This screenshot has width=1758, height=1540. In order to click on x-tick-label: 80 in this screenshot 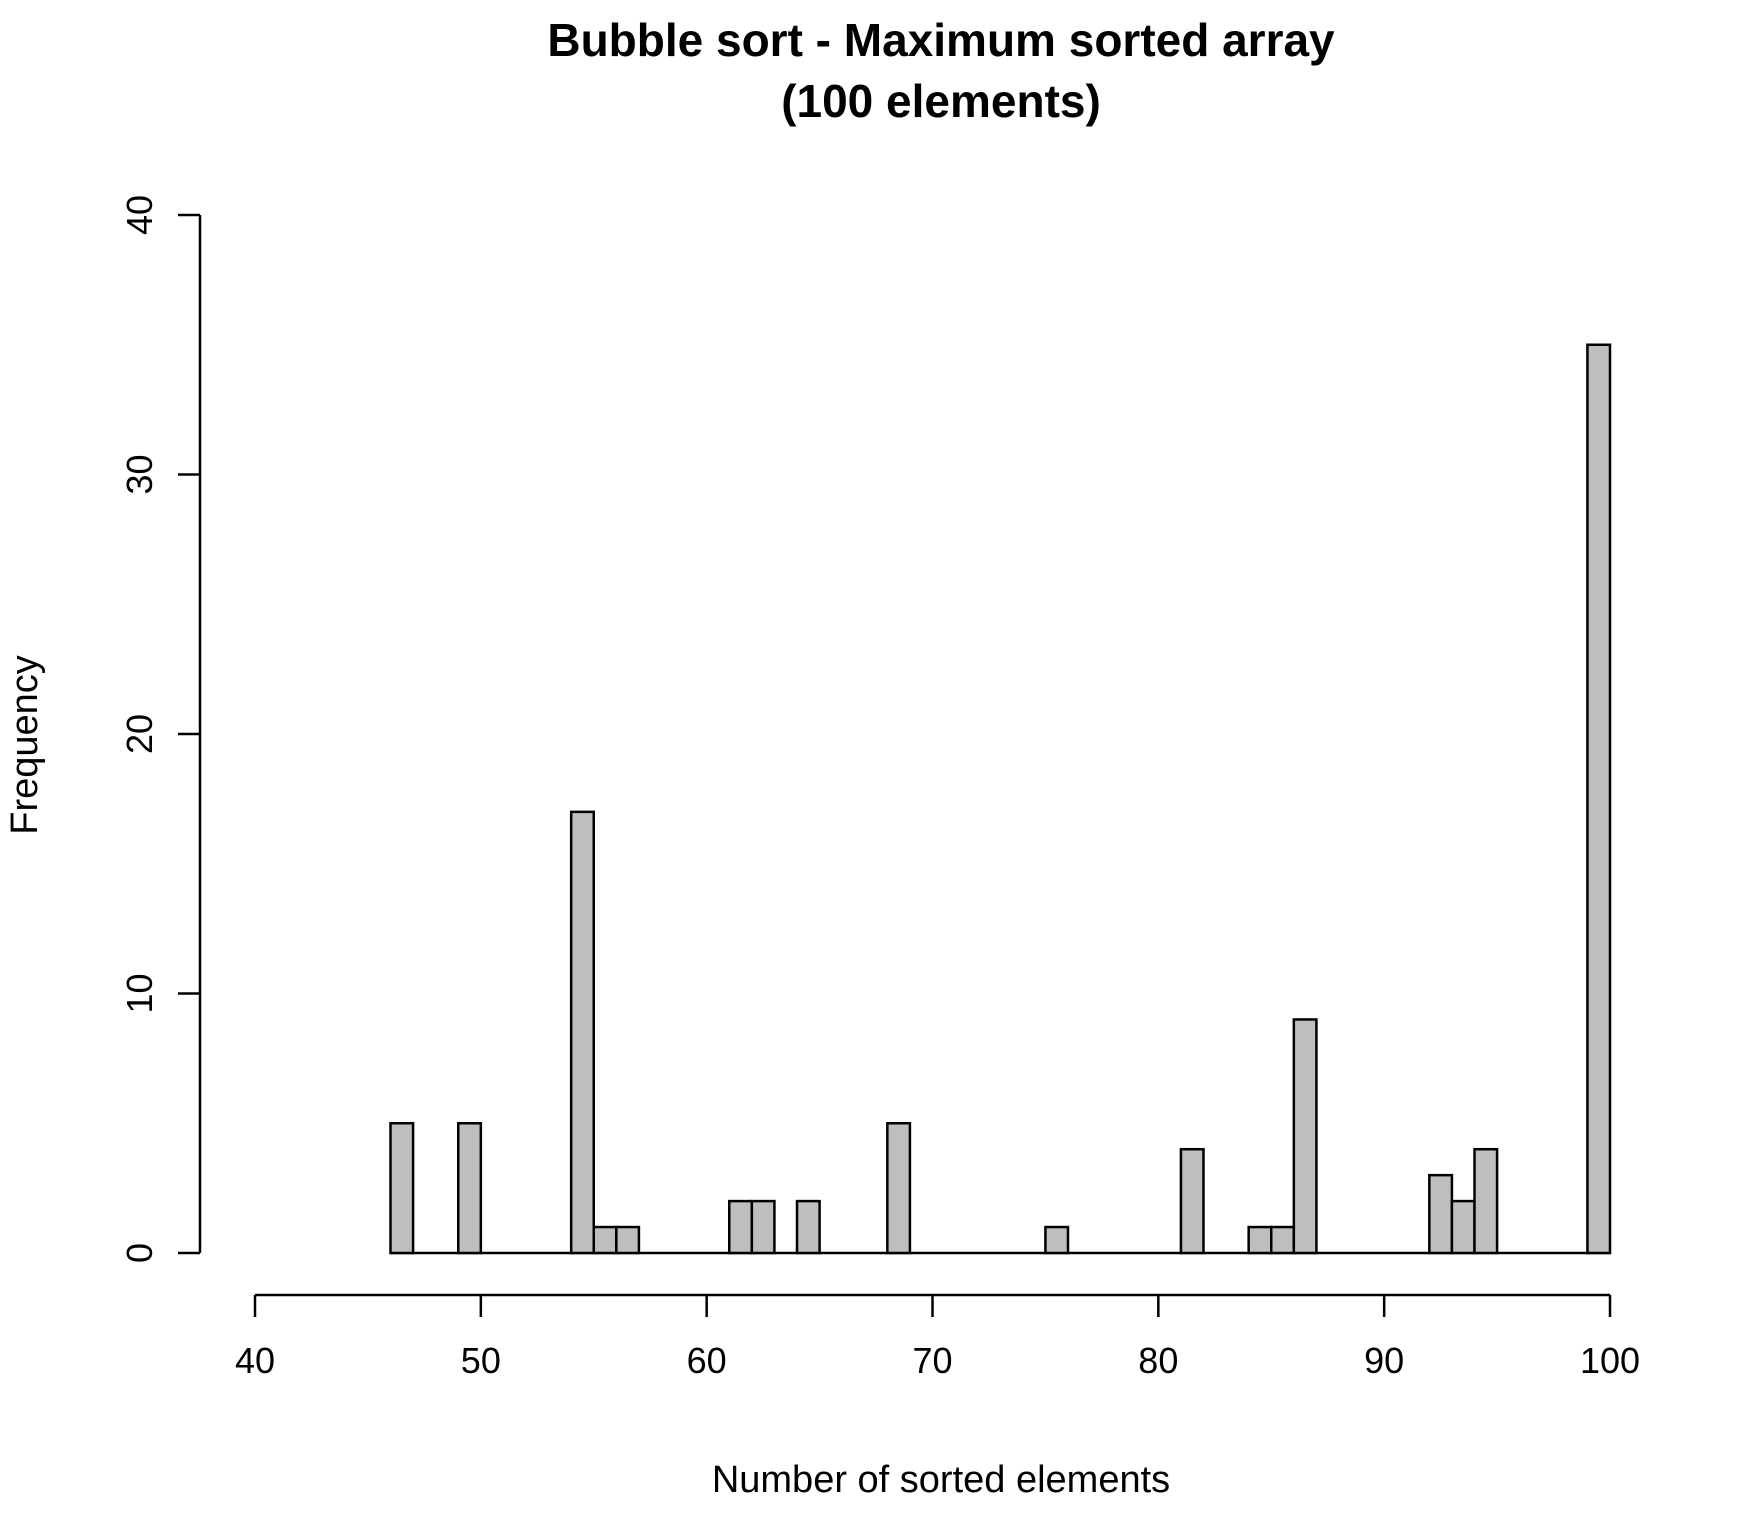, I will do `click(1158, 1360)`.